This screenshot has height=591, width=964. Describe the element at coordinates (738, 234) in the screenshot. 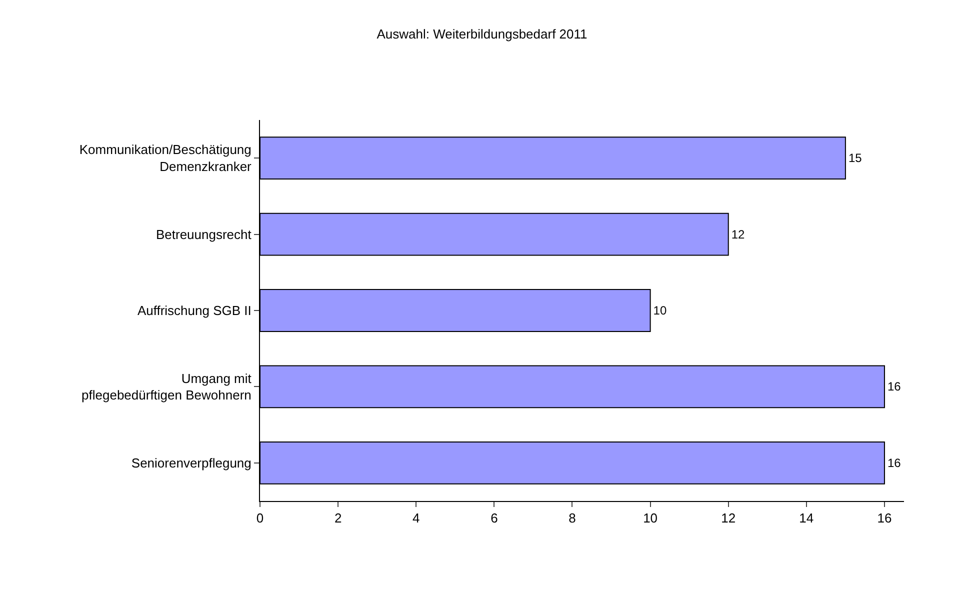

I see `data-label: 12` at that location.